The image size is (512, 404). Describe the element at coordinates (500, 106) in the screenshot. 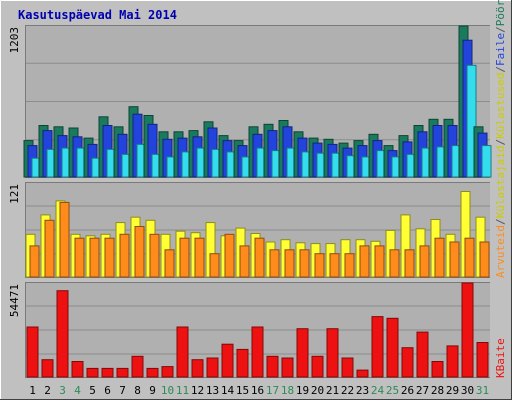

I see `legend-item-4: Külastused` at that location.